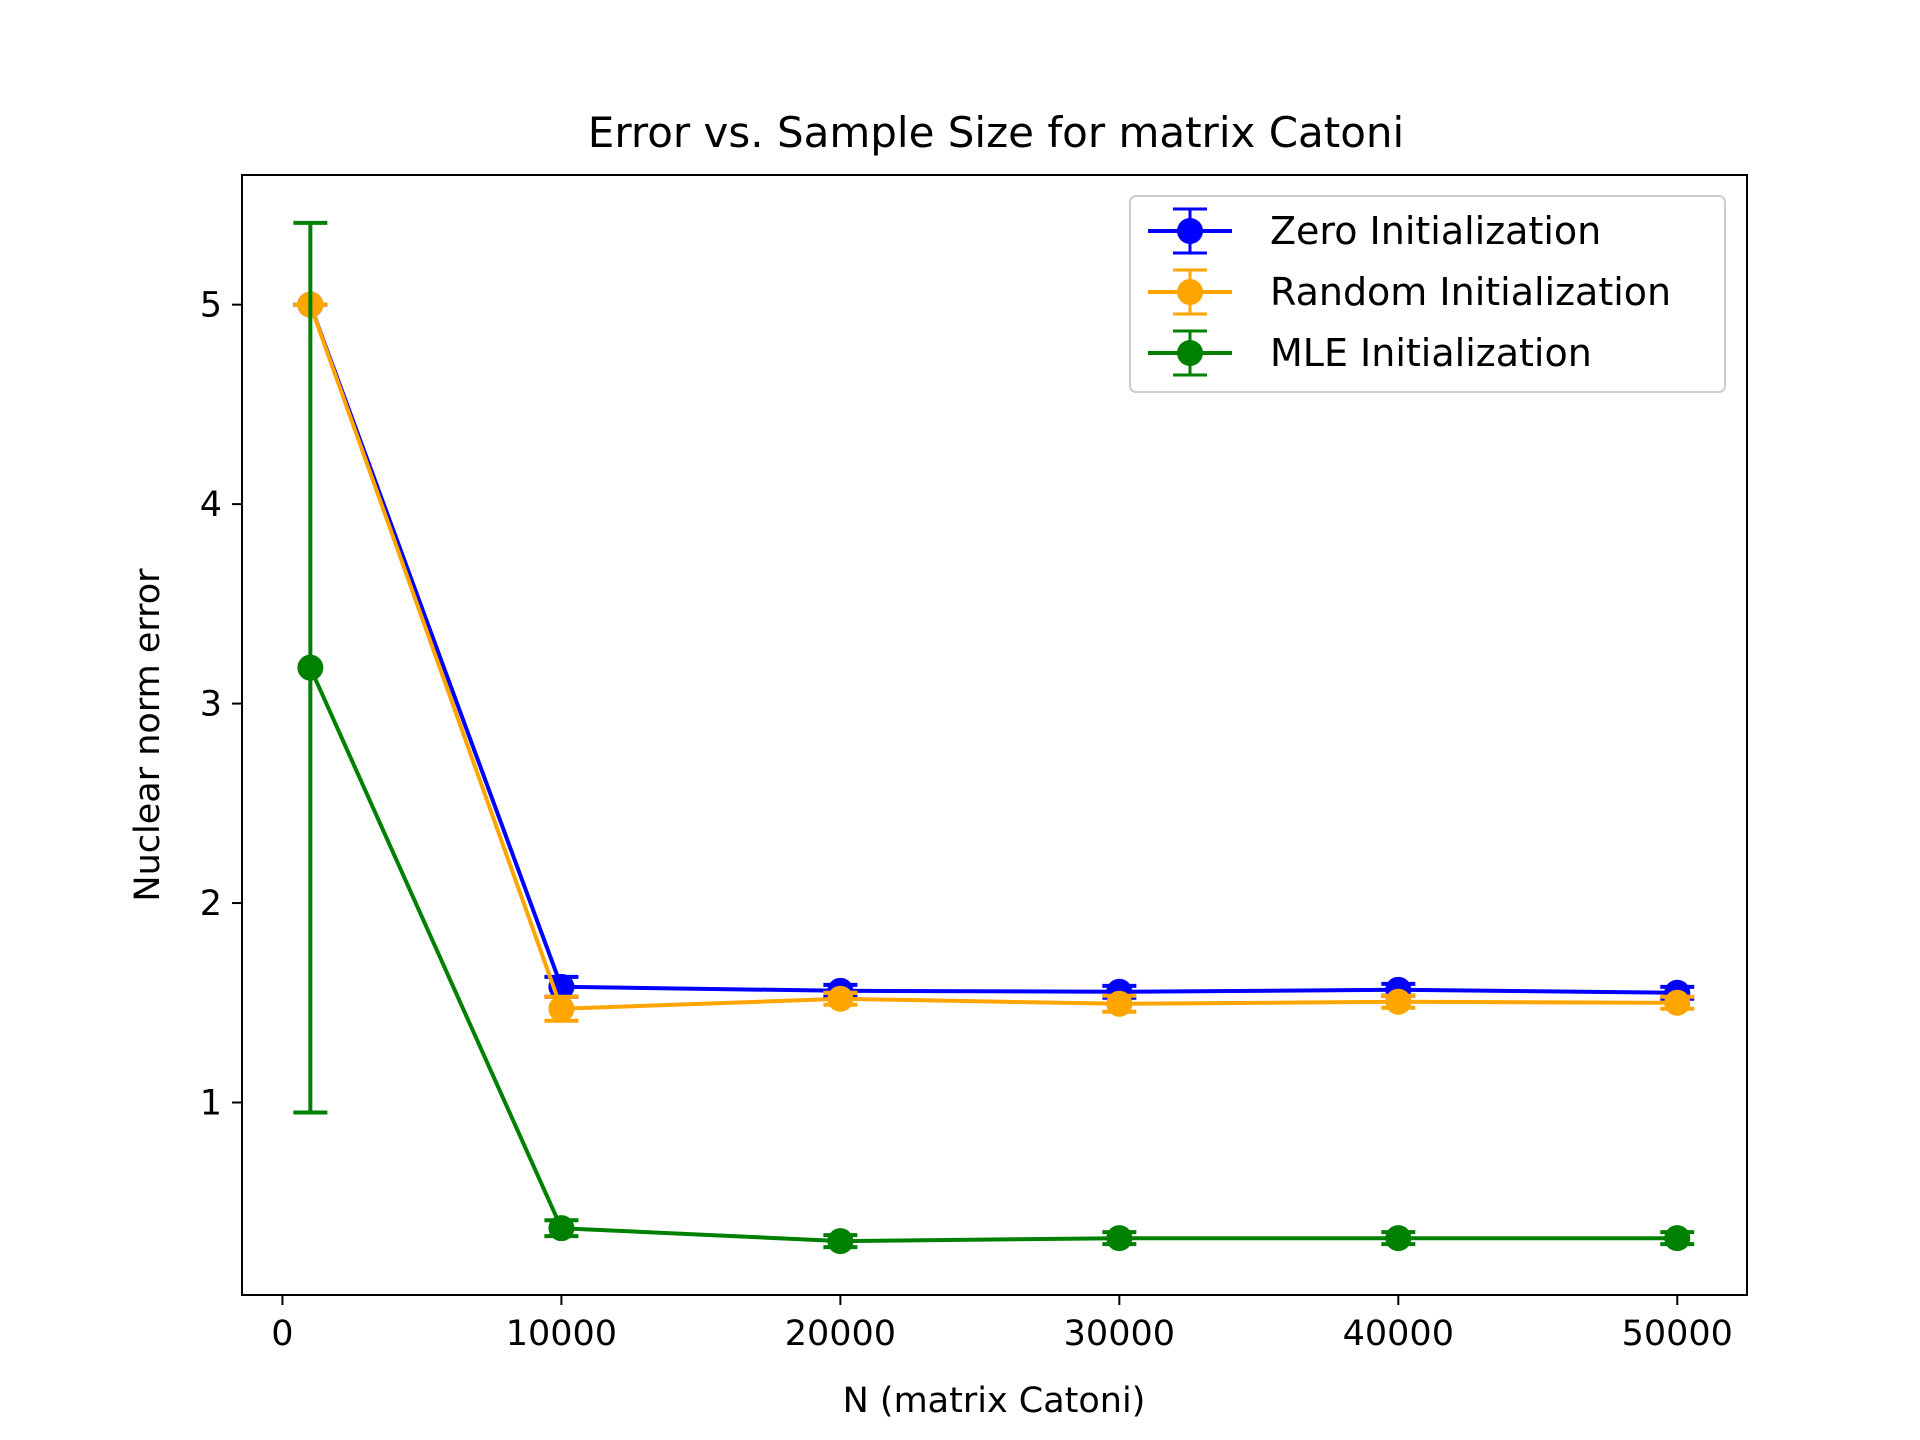 The height and width of the screenshot is (1440, 1920). I want to click on y-tick-label-3: 4, so click(211, 505).